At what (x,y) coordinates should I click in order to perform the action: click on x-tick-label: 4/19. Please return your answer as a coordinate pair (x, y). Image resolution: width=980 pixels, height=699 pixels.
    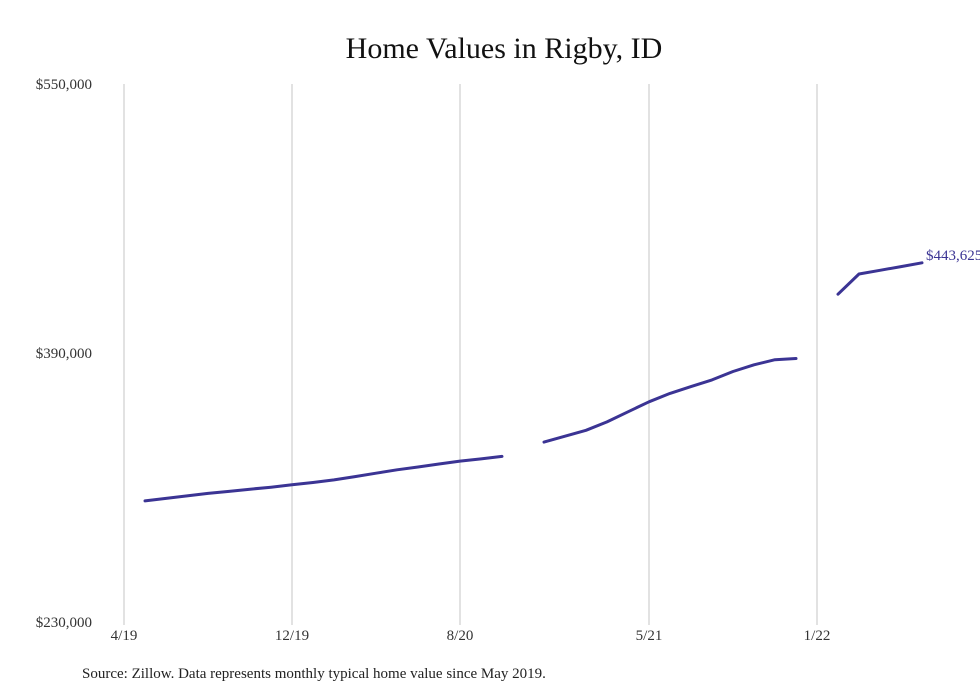
    Looking at the image, I should click on (124, 636).